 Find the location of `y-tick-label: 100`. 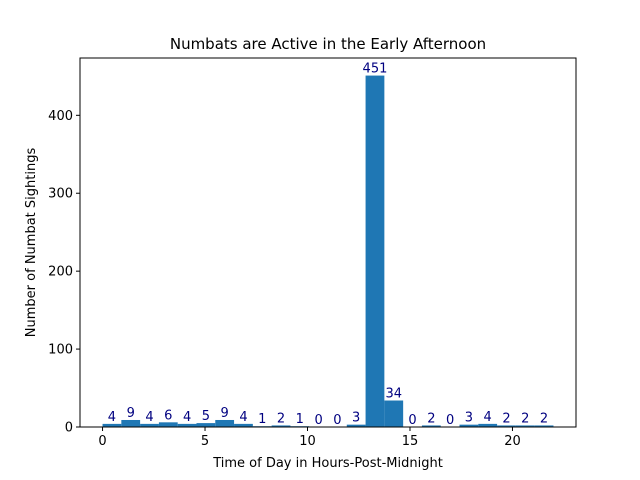

y-tick-label: 100 is located at coordinates (60, 350).